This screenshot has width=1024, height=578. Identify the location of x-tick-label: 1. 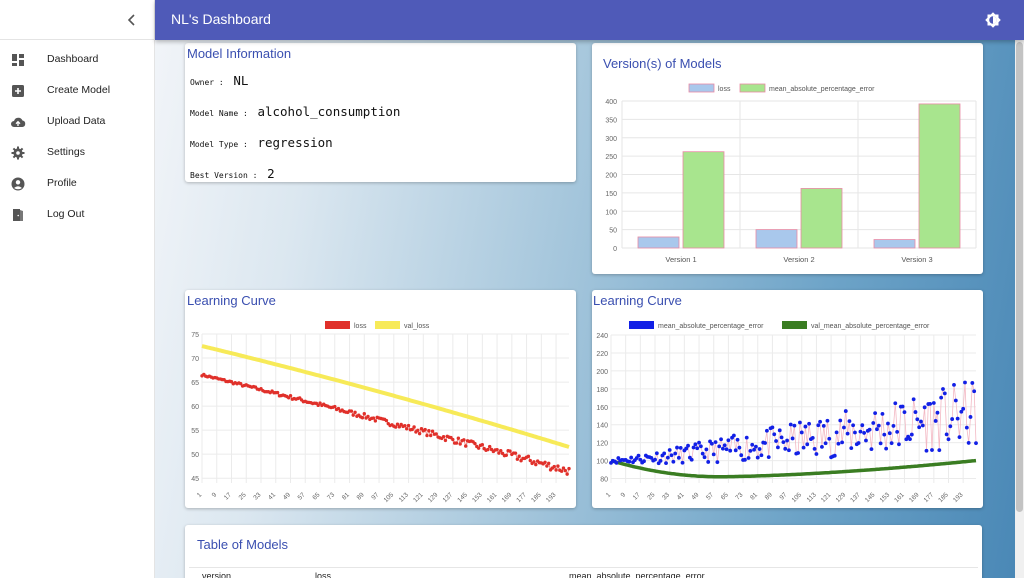
(609, 495).